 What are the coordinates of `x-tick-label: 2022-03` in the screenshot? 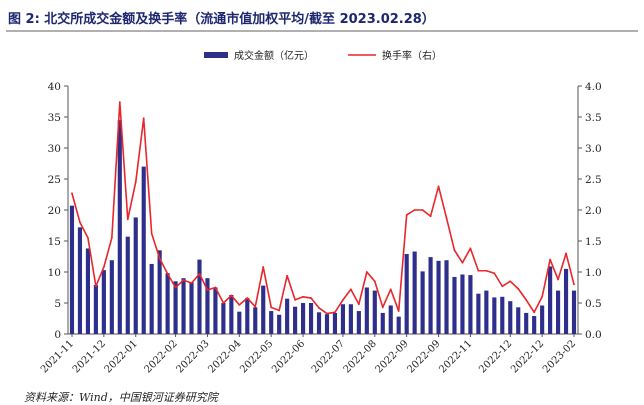 It's located at (192, 356).